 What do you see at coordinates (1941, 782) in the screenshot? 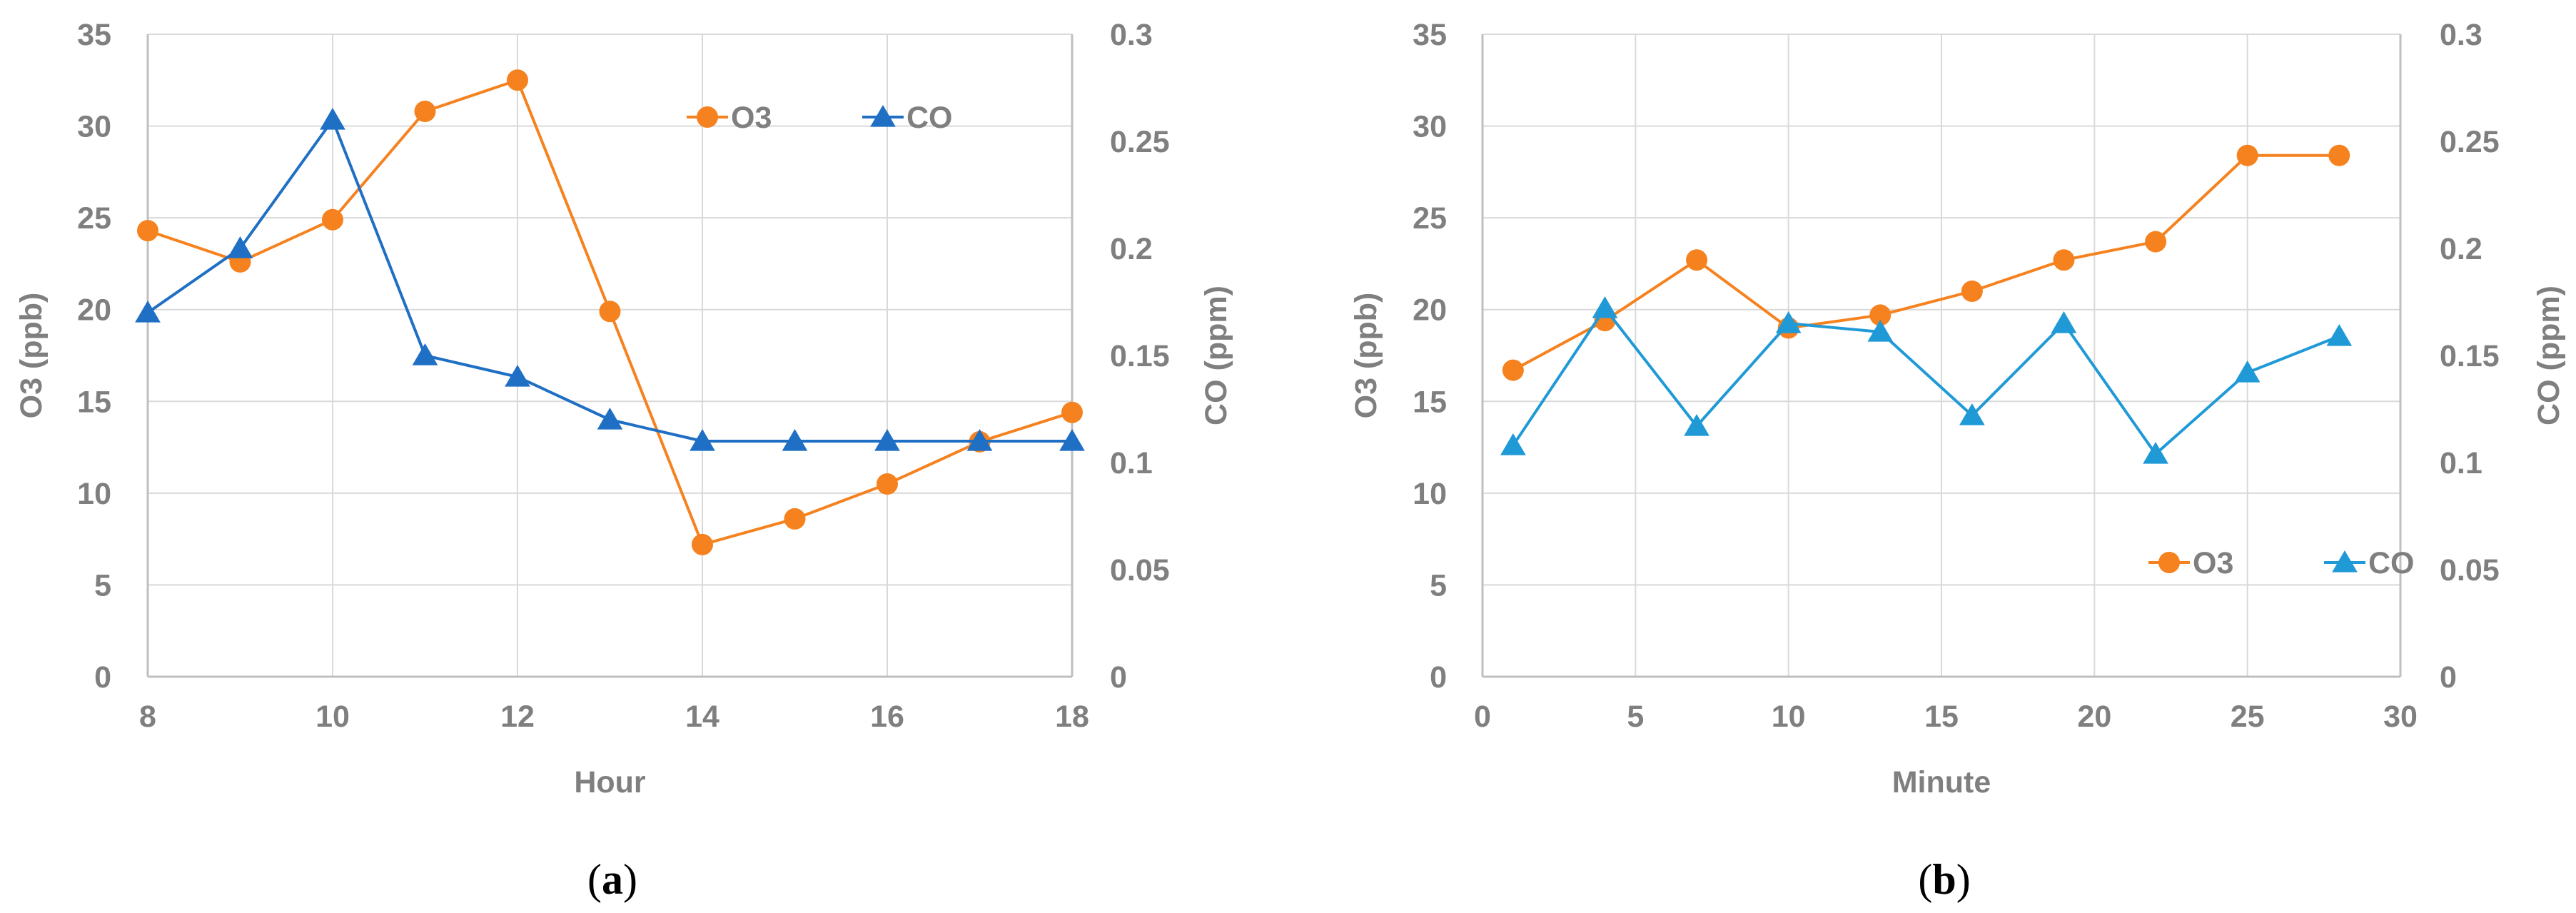
I see `x-axis-title: Minute` at bounding box center [1941, 782].